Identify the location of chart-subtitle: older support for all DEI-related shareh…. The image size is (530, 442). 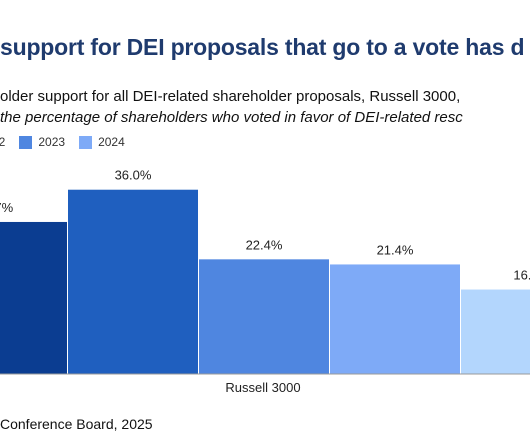
(230, 96).